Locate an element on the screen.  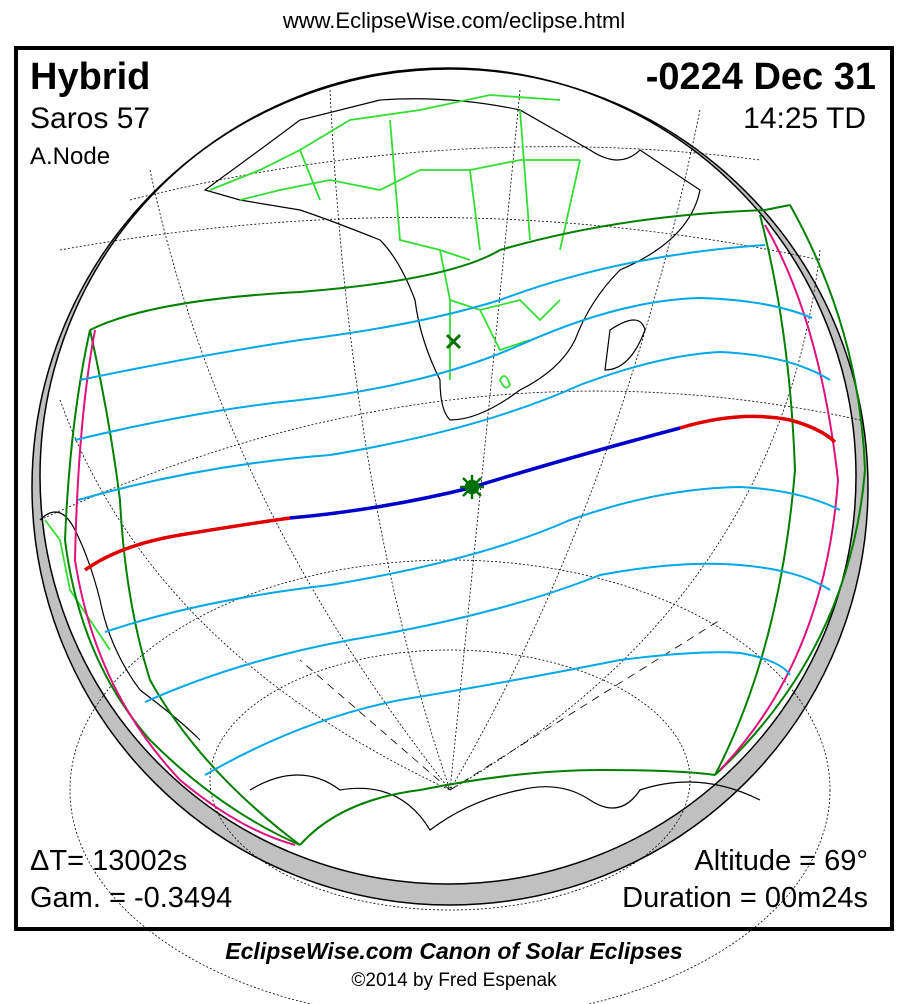
left-limit-outer is located at coordinates (182, 587).